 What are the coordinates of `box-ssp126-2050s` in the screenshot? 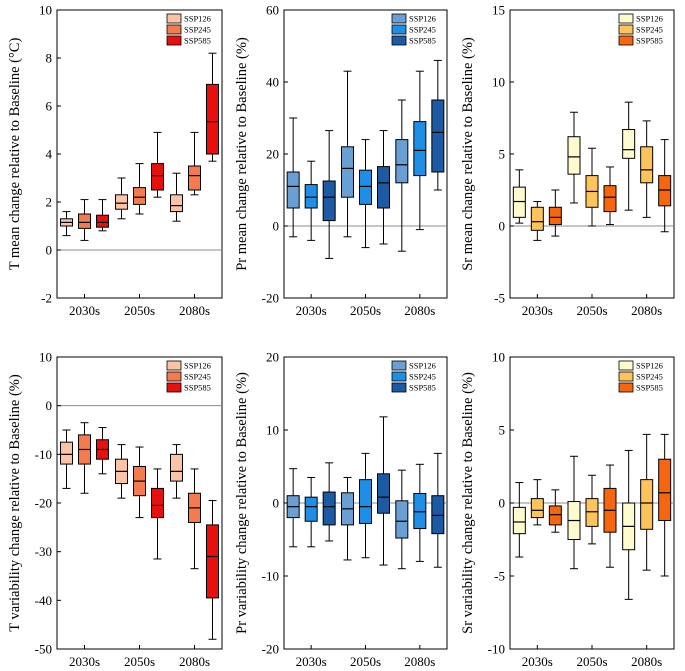 It's located at (574, 157).